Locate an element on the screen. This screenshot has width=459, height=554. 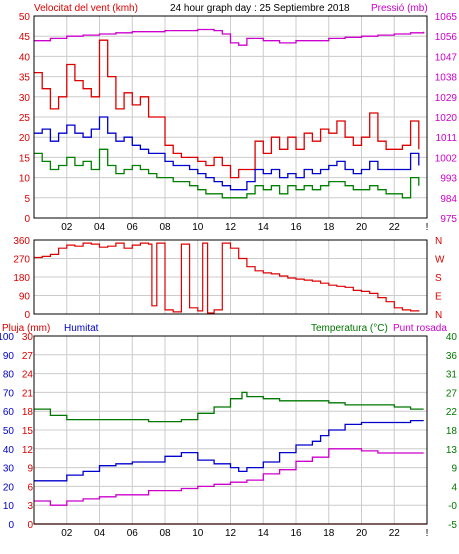
direction-tick-label: 180 is located at coordinates (21, 278).